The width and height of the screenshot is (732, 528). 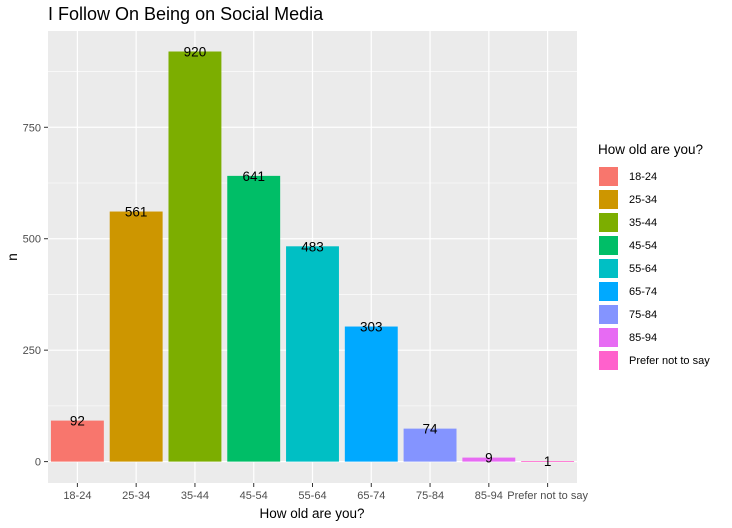 I want to click on x-tick-label: 25-34, so click(x=136, y=496).